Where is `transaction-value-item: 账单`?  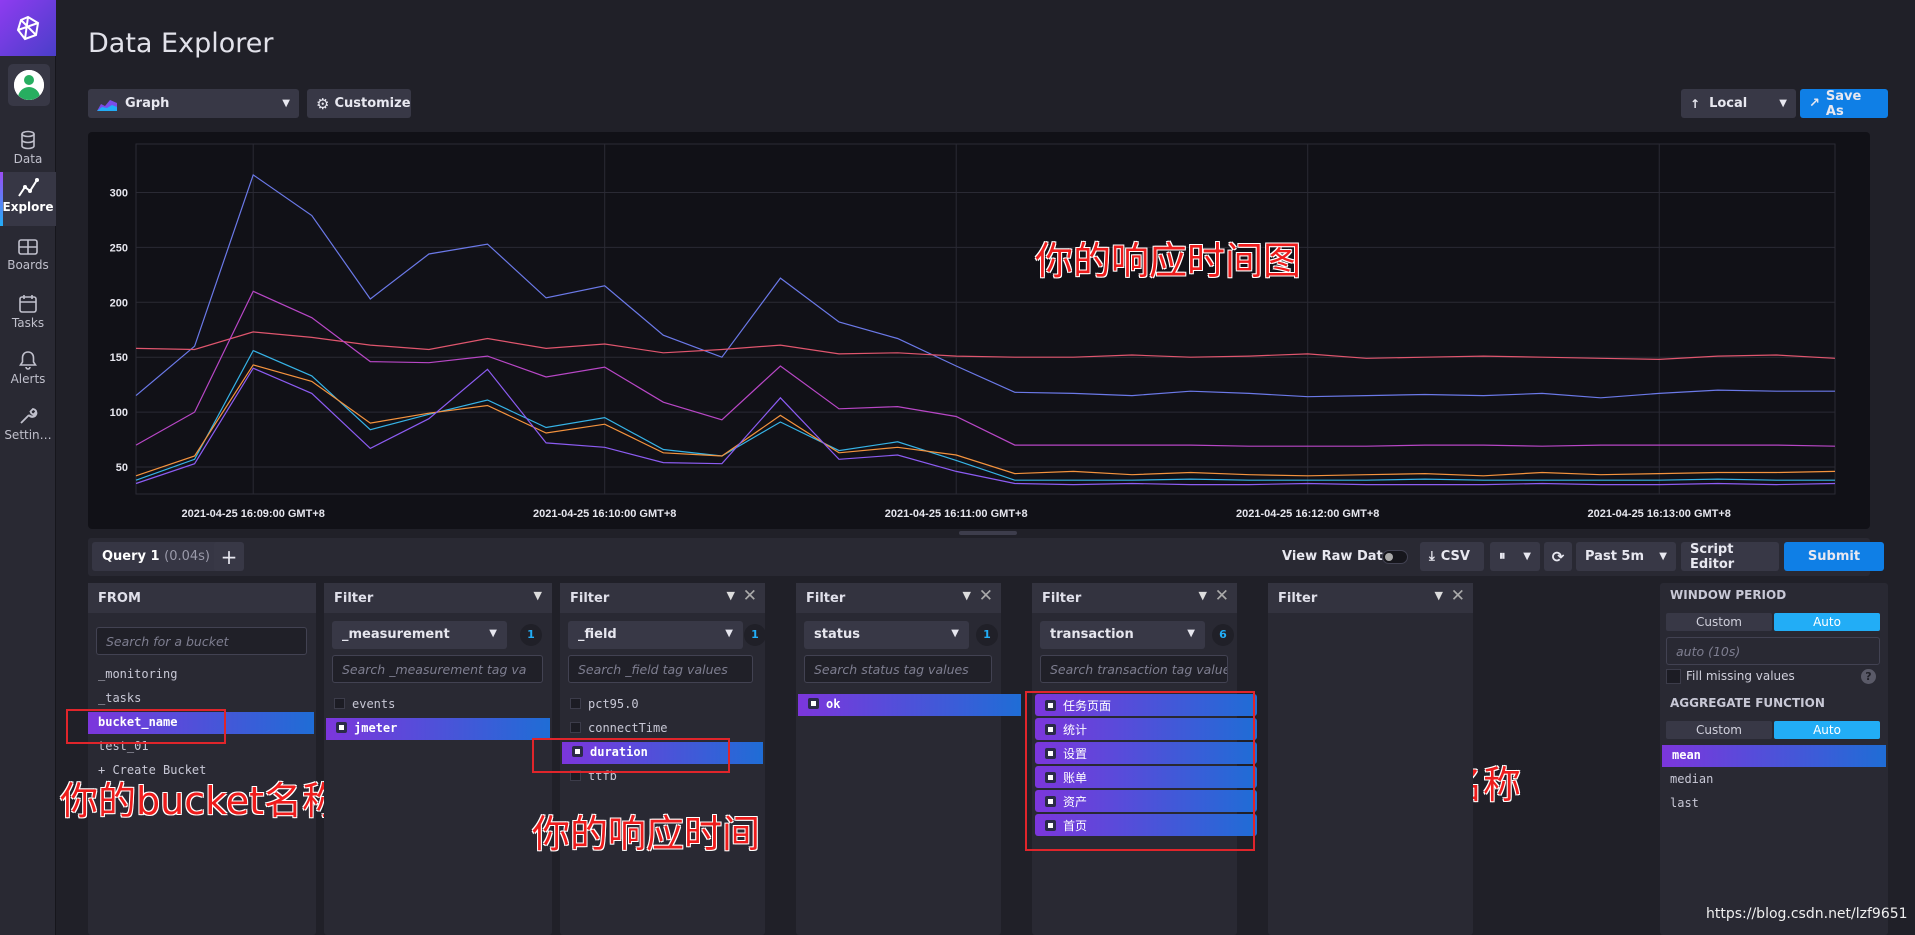 transaction-value-item: 账单 is located at coordinates (1146, 777).